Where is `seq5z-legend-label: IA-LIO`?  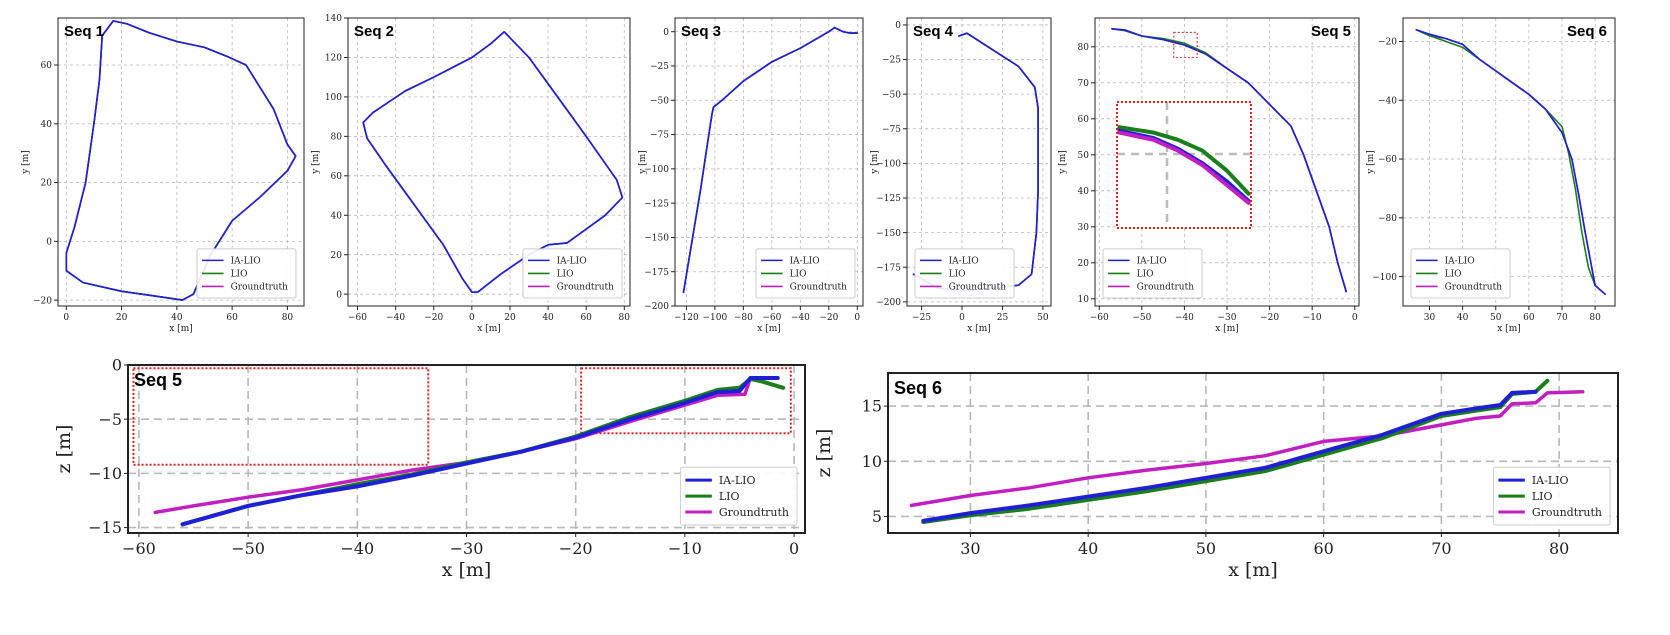
seq5z-legend-label: IA-LIO is located at coordinates (737, 480).